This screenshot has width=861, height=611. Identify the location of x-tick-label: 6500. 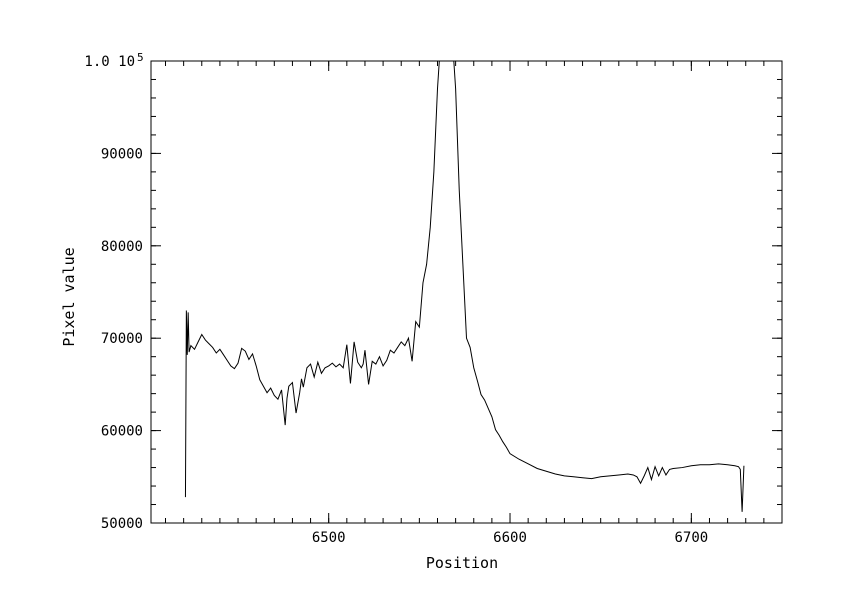
(329, 538).